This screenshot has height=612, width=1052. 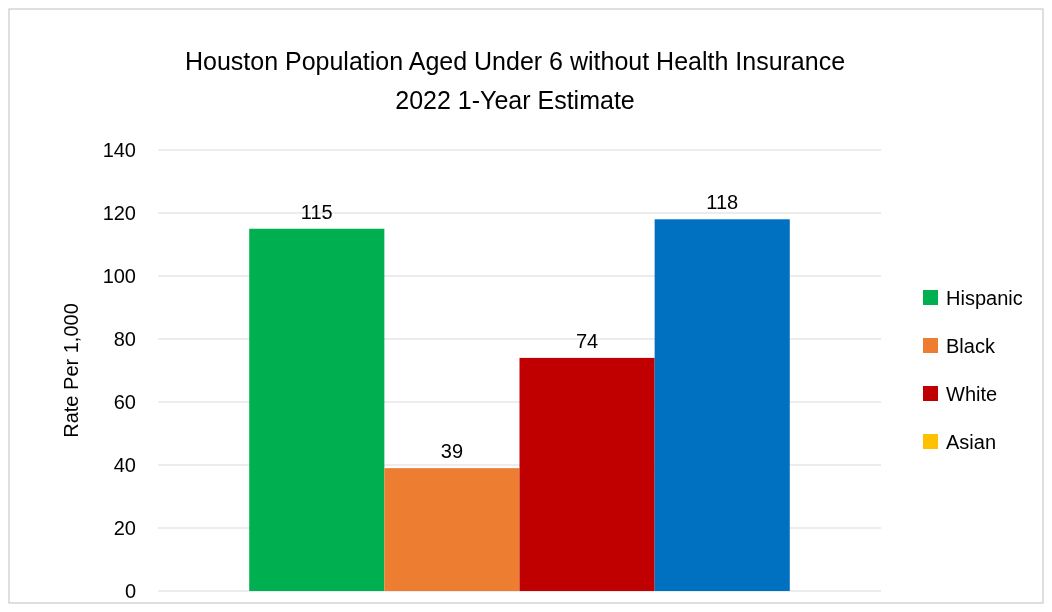 I want to click on y-axis-title: Rate Per 1,000, so click(x=71, y=370).